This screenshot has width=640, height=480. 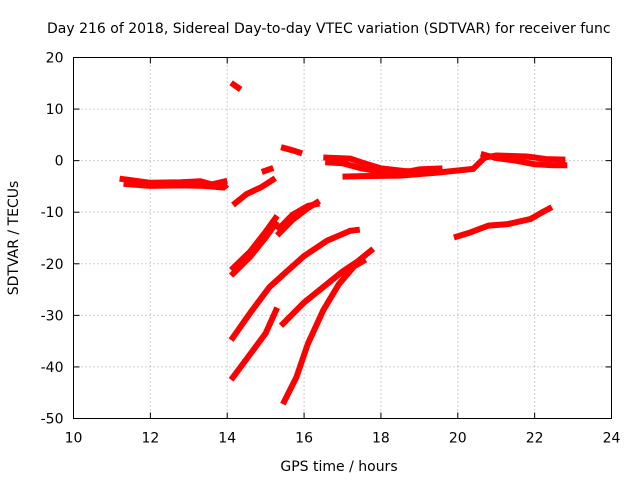 I want to click on x-tick-label: 16, so click(x=304, y=439).